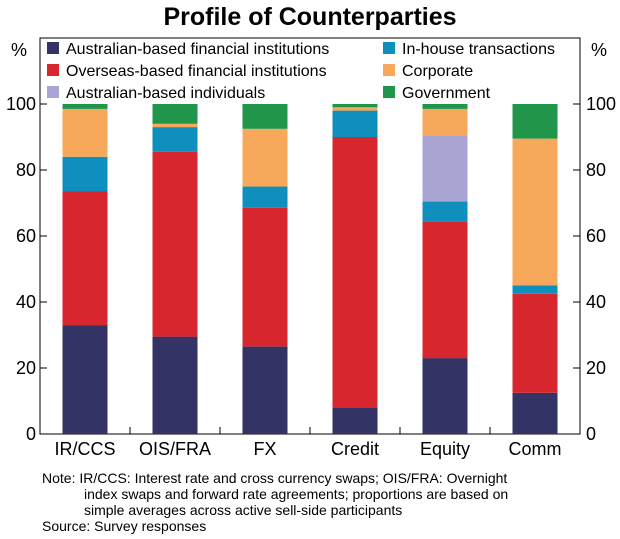  What do you see at coordinates (26, 368) in the screenshot?
I see `y-tick-label-left: 20` at bounding box center [26, 368].